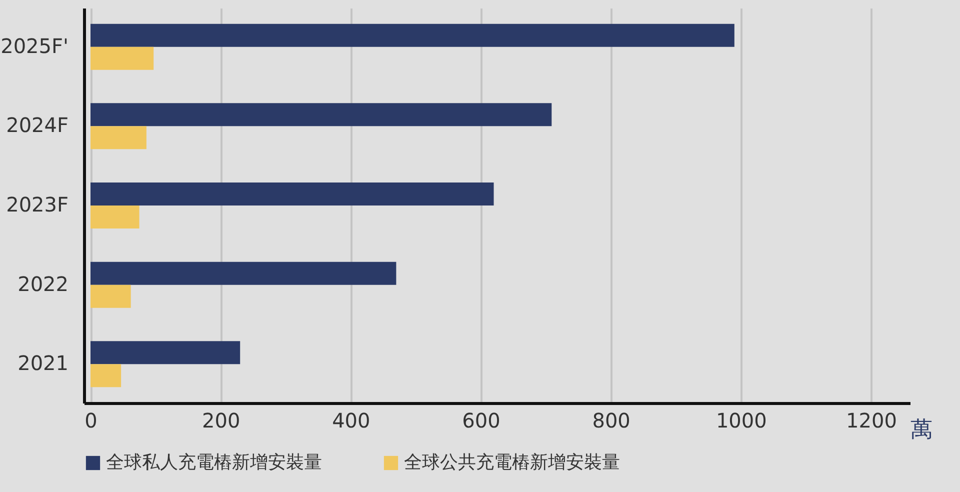  What do you see at coordinates (481, 420) in the screenshot?
I see `x-tick-label: 600` at bounding box center [481, 420].